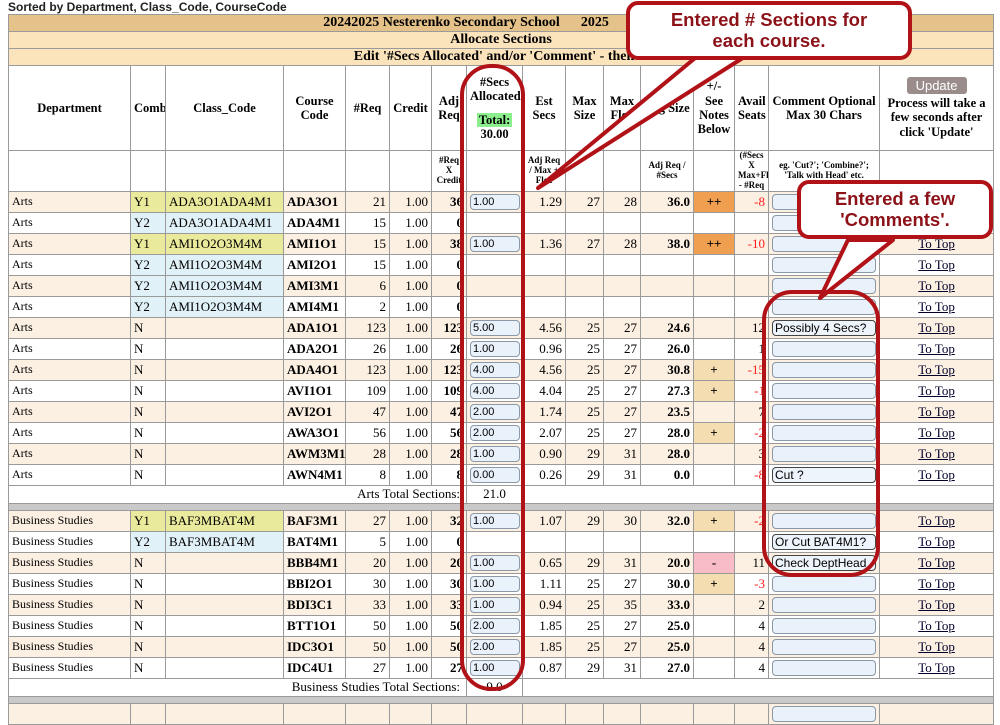  I want to click on callout-sections-line1: Entered # Sections for, so click(769, 19).